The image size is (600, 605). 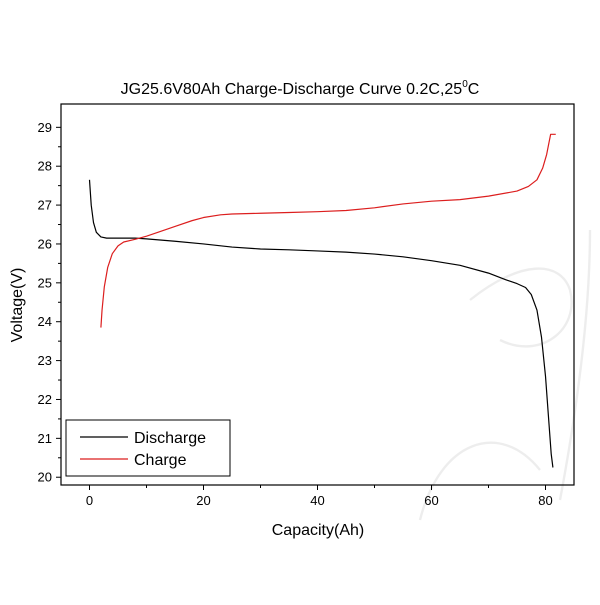 I want to click on legend-box, so click(x=148, y=448).